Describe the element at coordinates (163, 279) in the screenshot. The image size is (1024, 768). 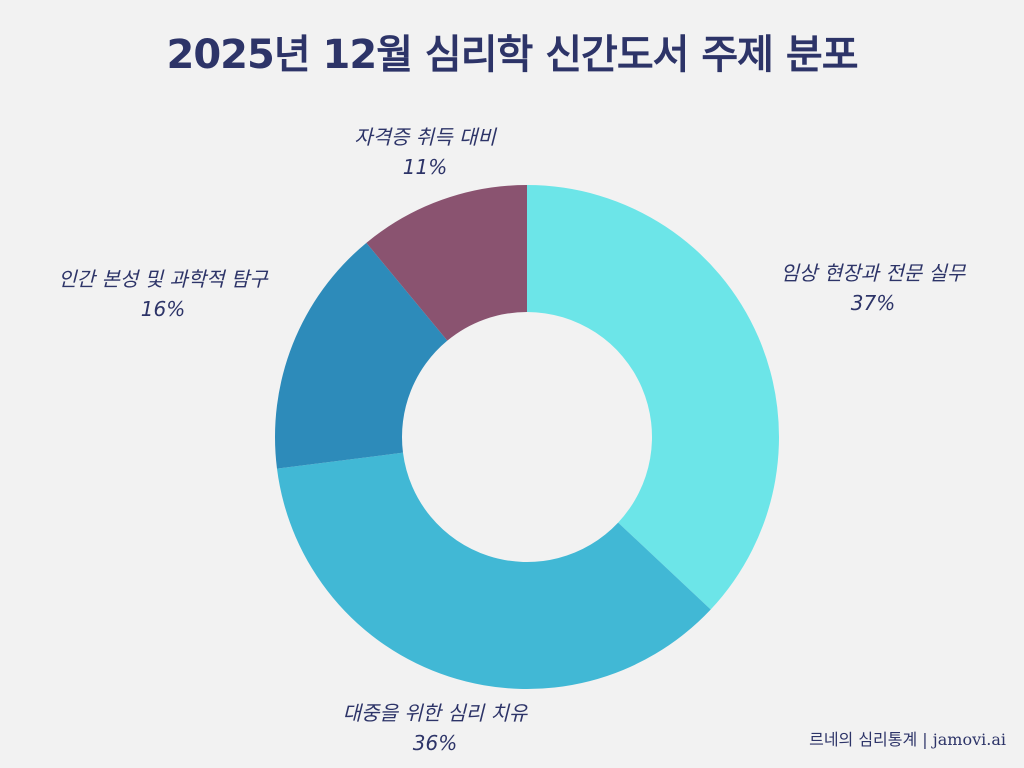
I see `slice-label-name: 인간 본성 및 과학적 탐구` at that location.